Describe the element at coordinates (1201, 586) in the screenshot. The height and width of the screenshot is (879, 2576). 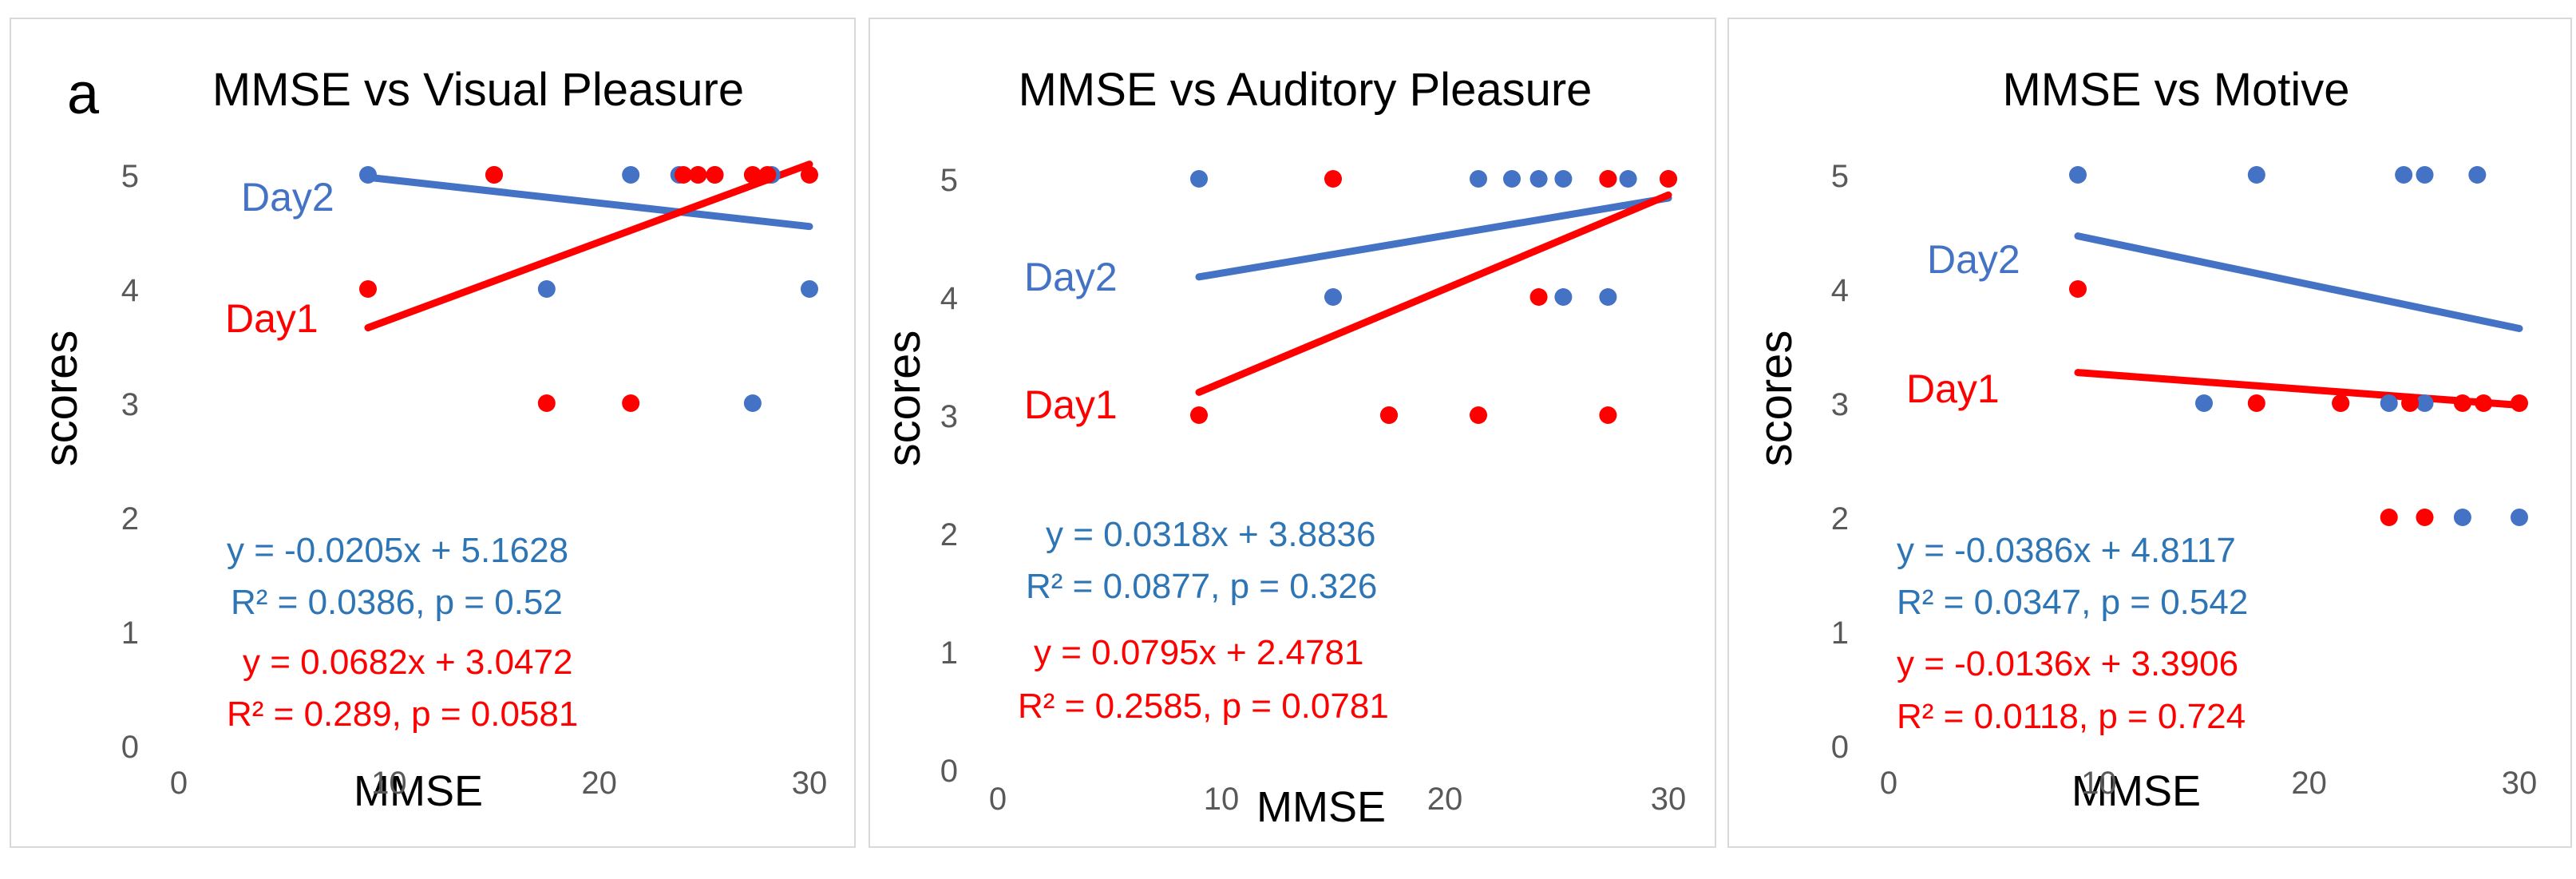
I see `day2-stats: R² = 0.0877, p = 0.326` at that location.